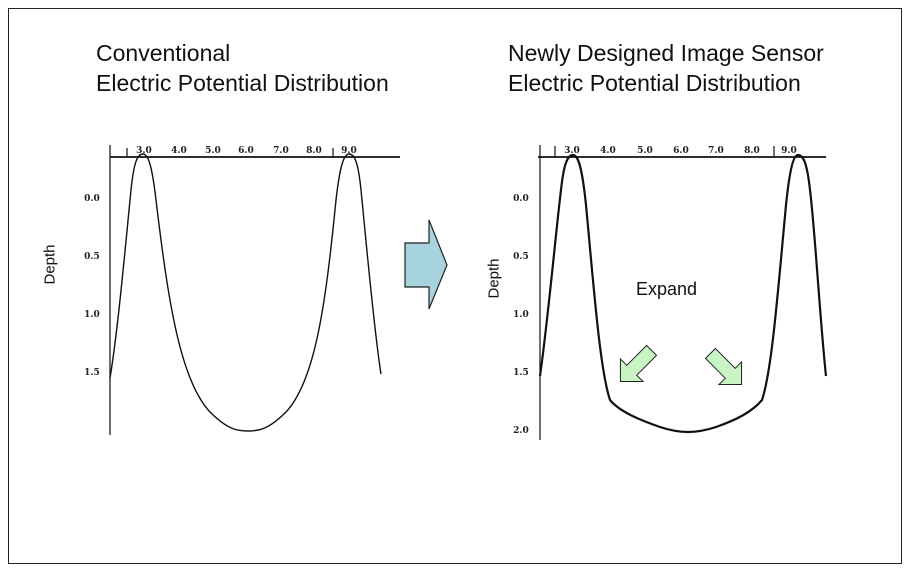 This screenshot has width=910, height=571. I want to click on right-x-tick-label: 3.0, so click(572, 151).